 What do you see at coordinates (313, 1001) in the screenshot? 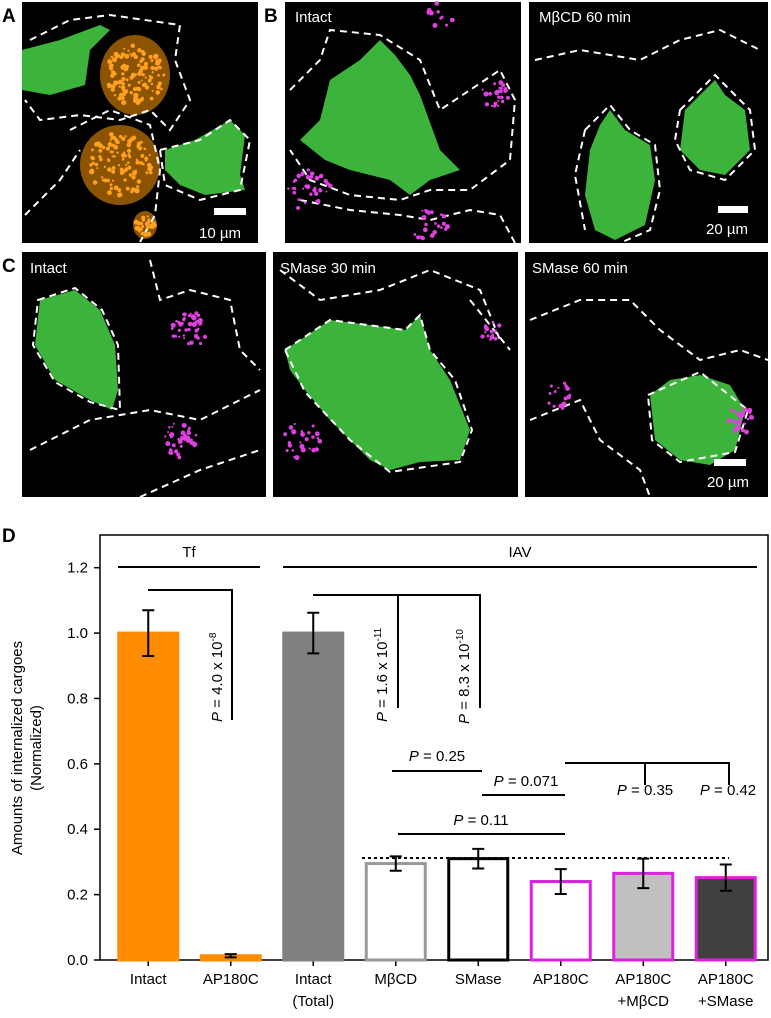
I see `x-tick-label: (Total)` at bounding box center [313, 1001].